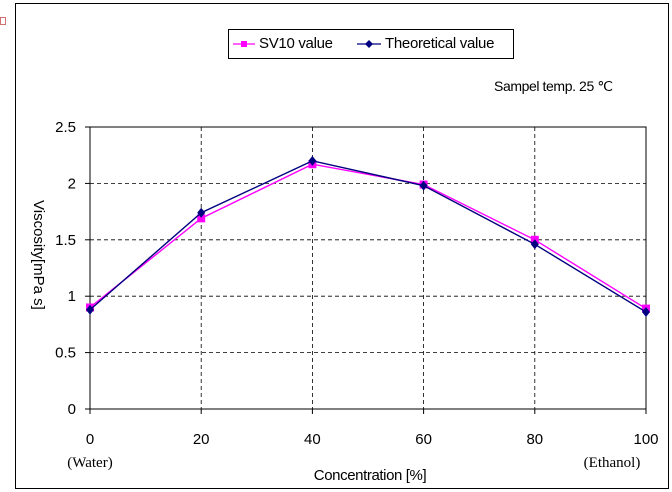  What do you see at coordinates (65, 353) in the screenshot?
I see `y-tick-label: 0.5` at bounding box center [65, 353].